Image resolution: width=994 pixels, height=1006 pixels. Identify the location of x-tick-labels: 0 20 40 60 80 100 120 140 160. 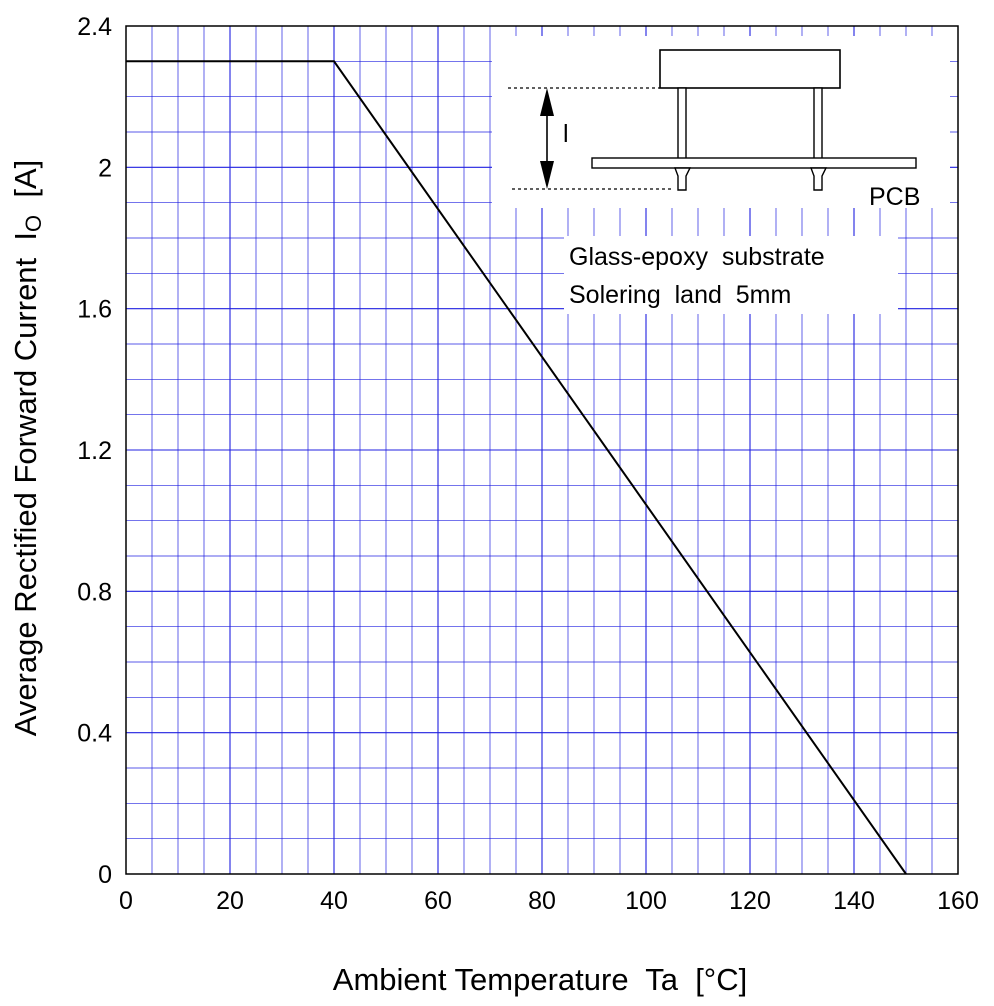
(549, 901).